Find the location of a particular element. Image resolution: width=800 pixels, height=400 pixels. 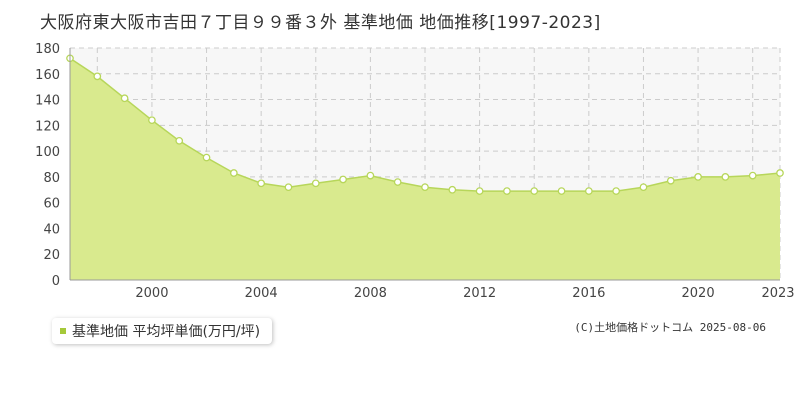

y-axis-ticks: 0 20 40 60 80 100 120 140 160 180 is located at coordinates (47, 165).